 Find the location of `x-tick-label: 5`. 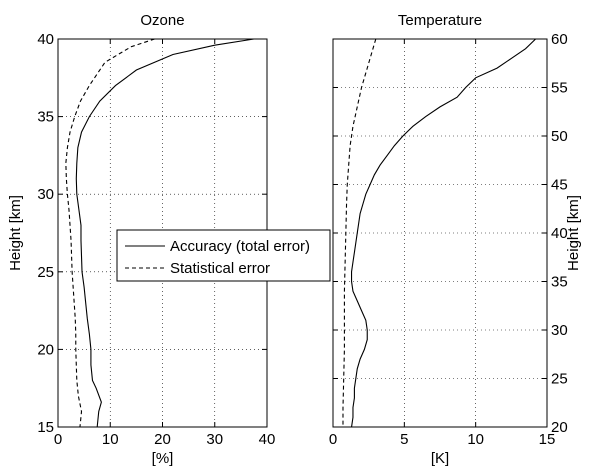

x-tick-label: 5 is located at coordinates (404, 439).